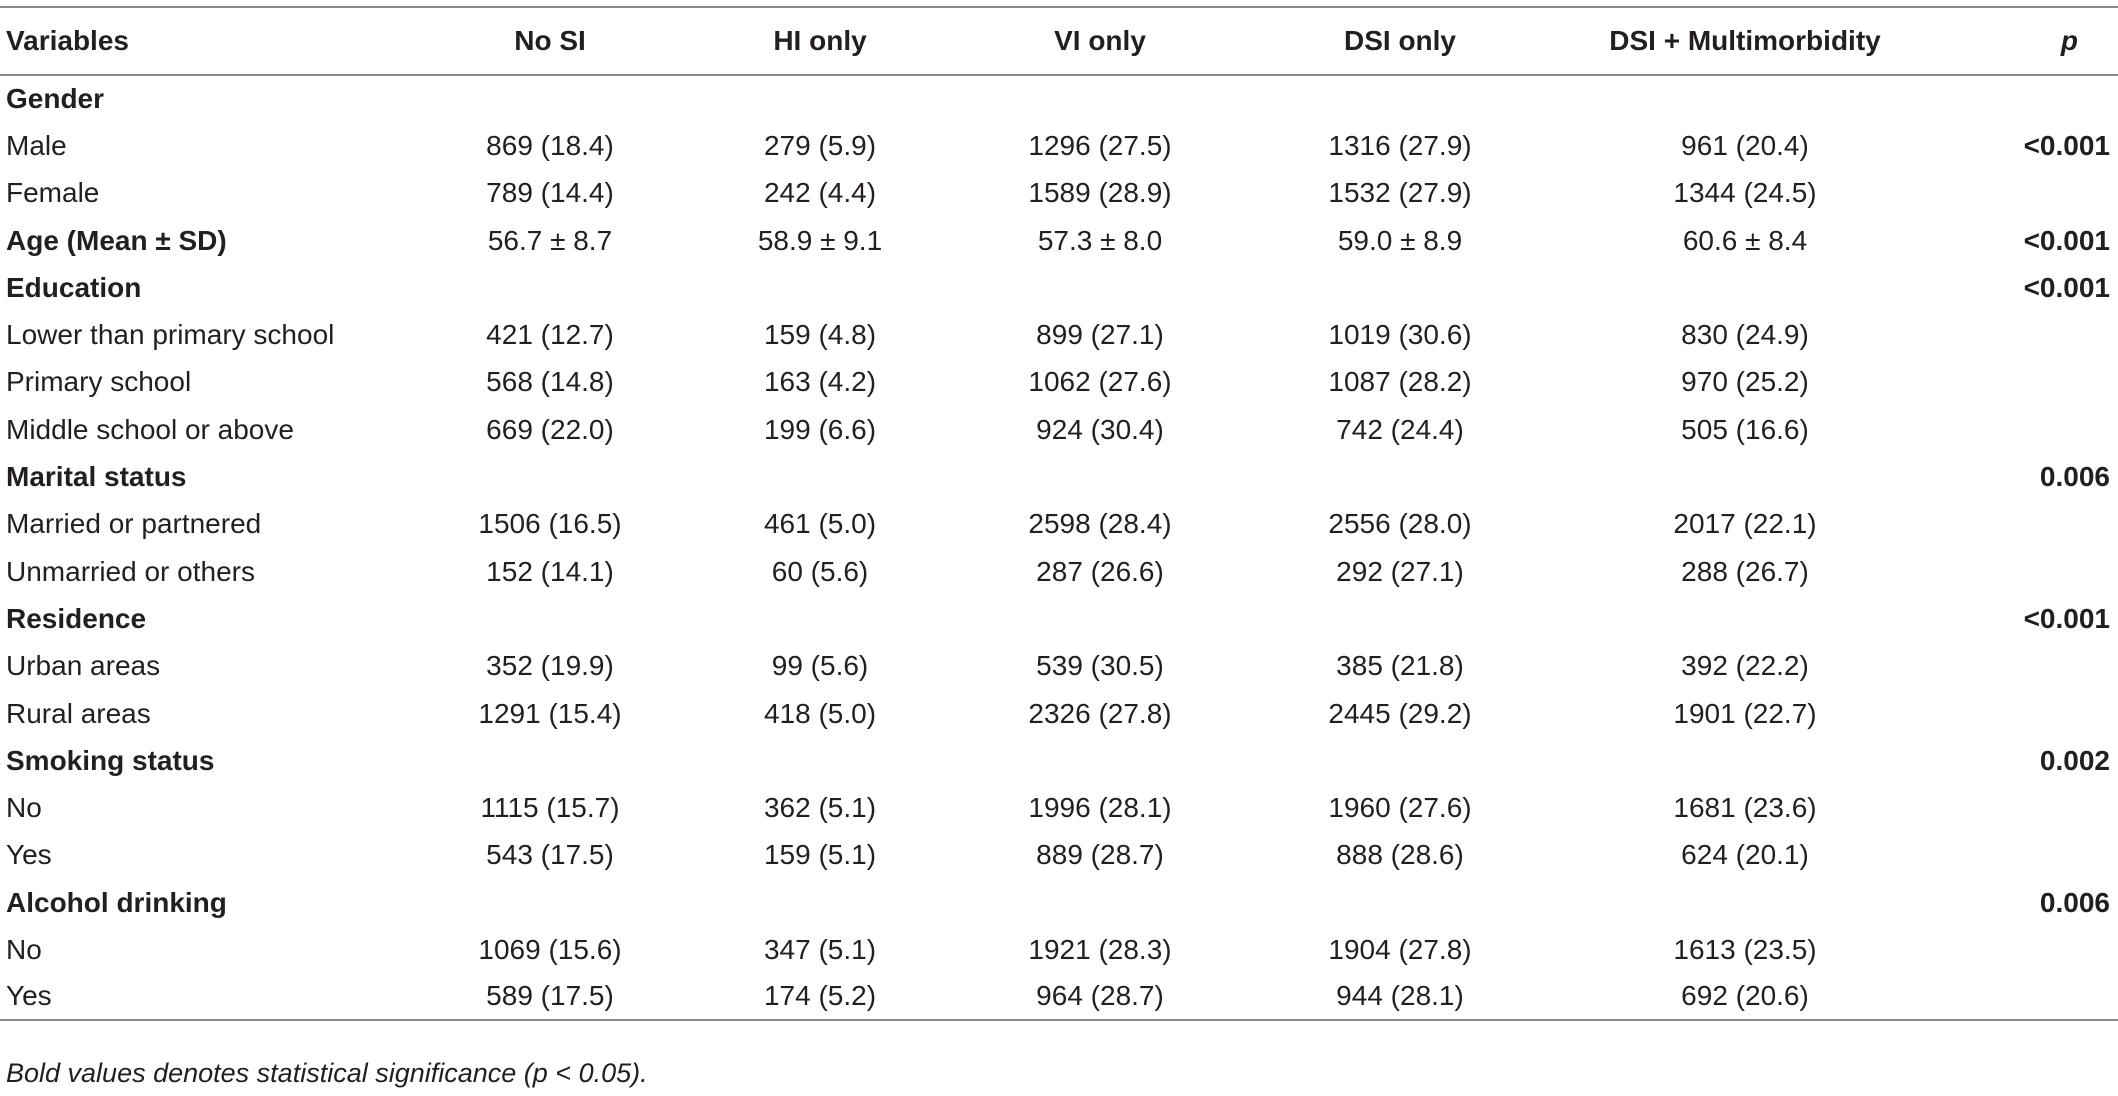 The image size is (2118, 1096). What do you see at coordinates (1400, 571) in the screenshot?
I see `cell-dsi-only: 292 (27.1)` at bounding box center [1400, 571].